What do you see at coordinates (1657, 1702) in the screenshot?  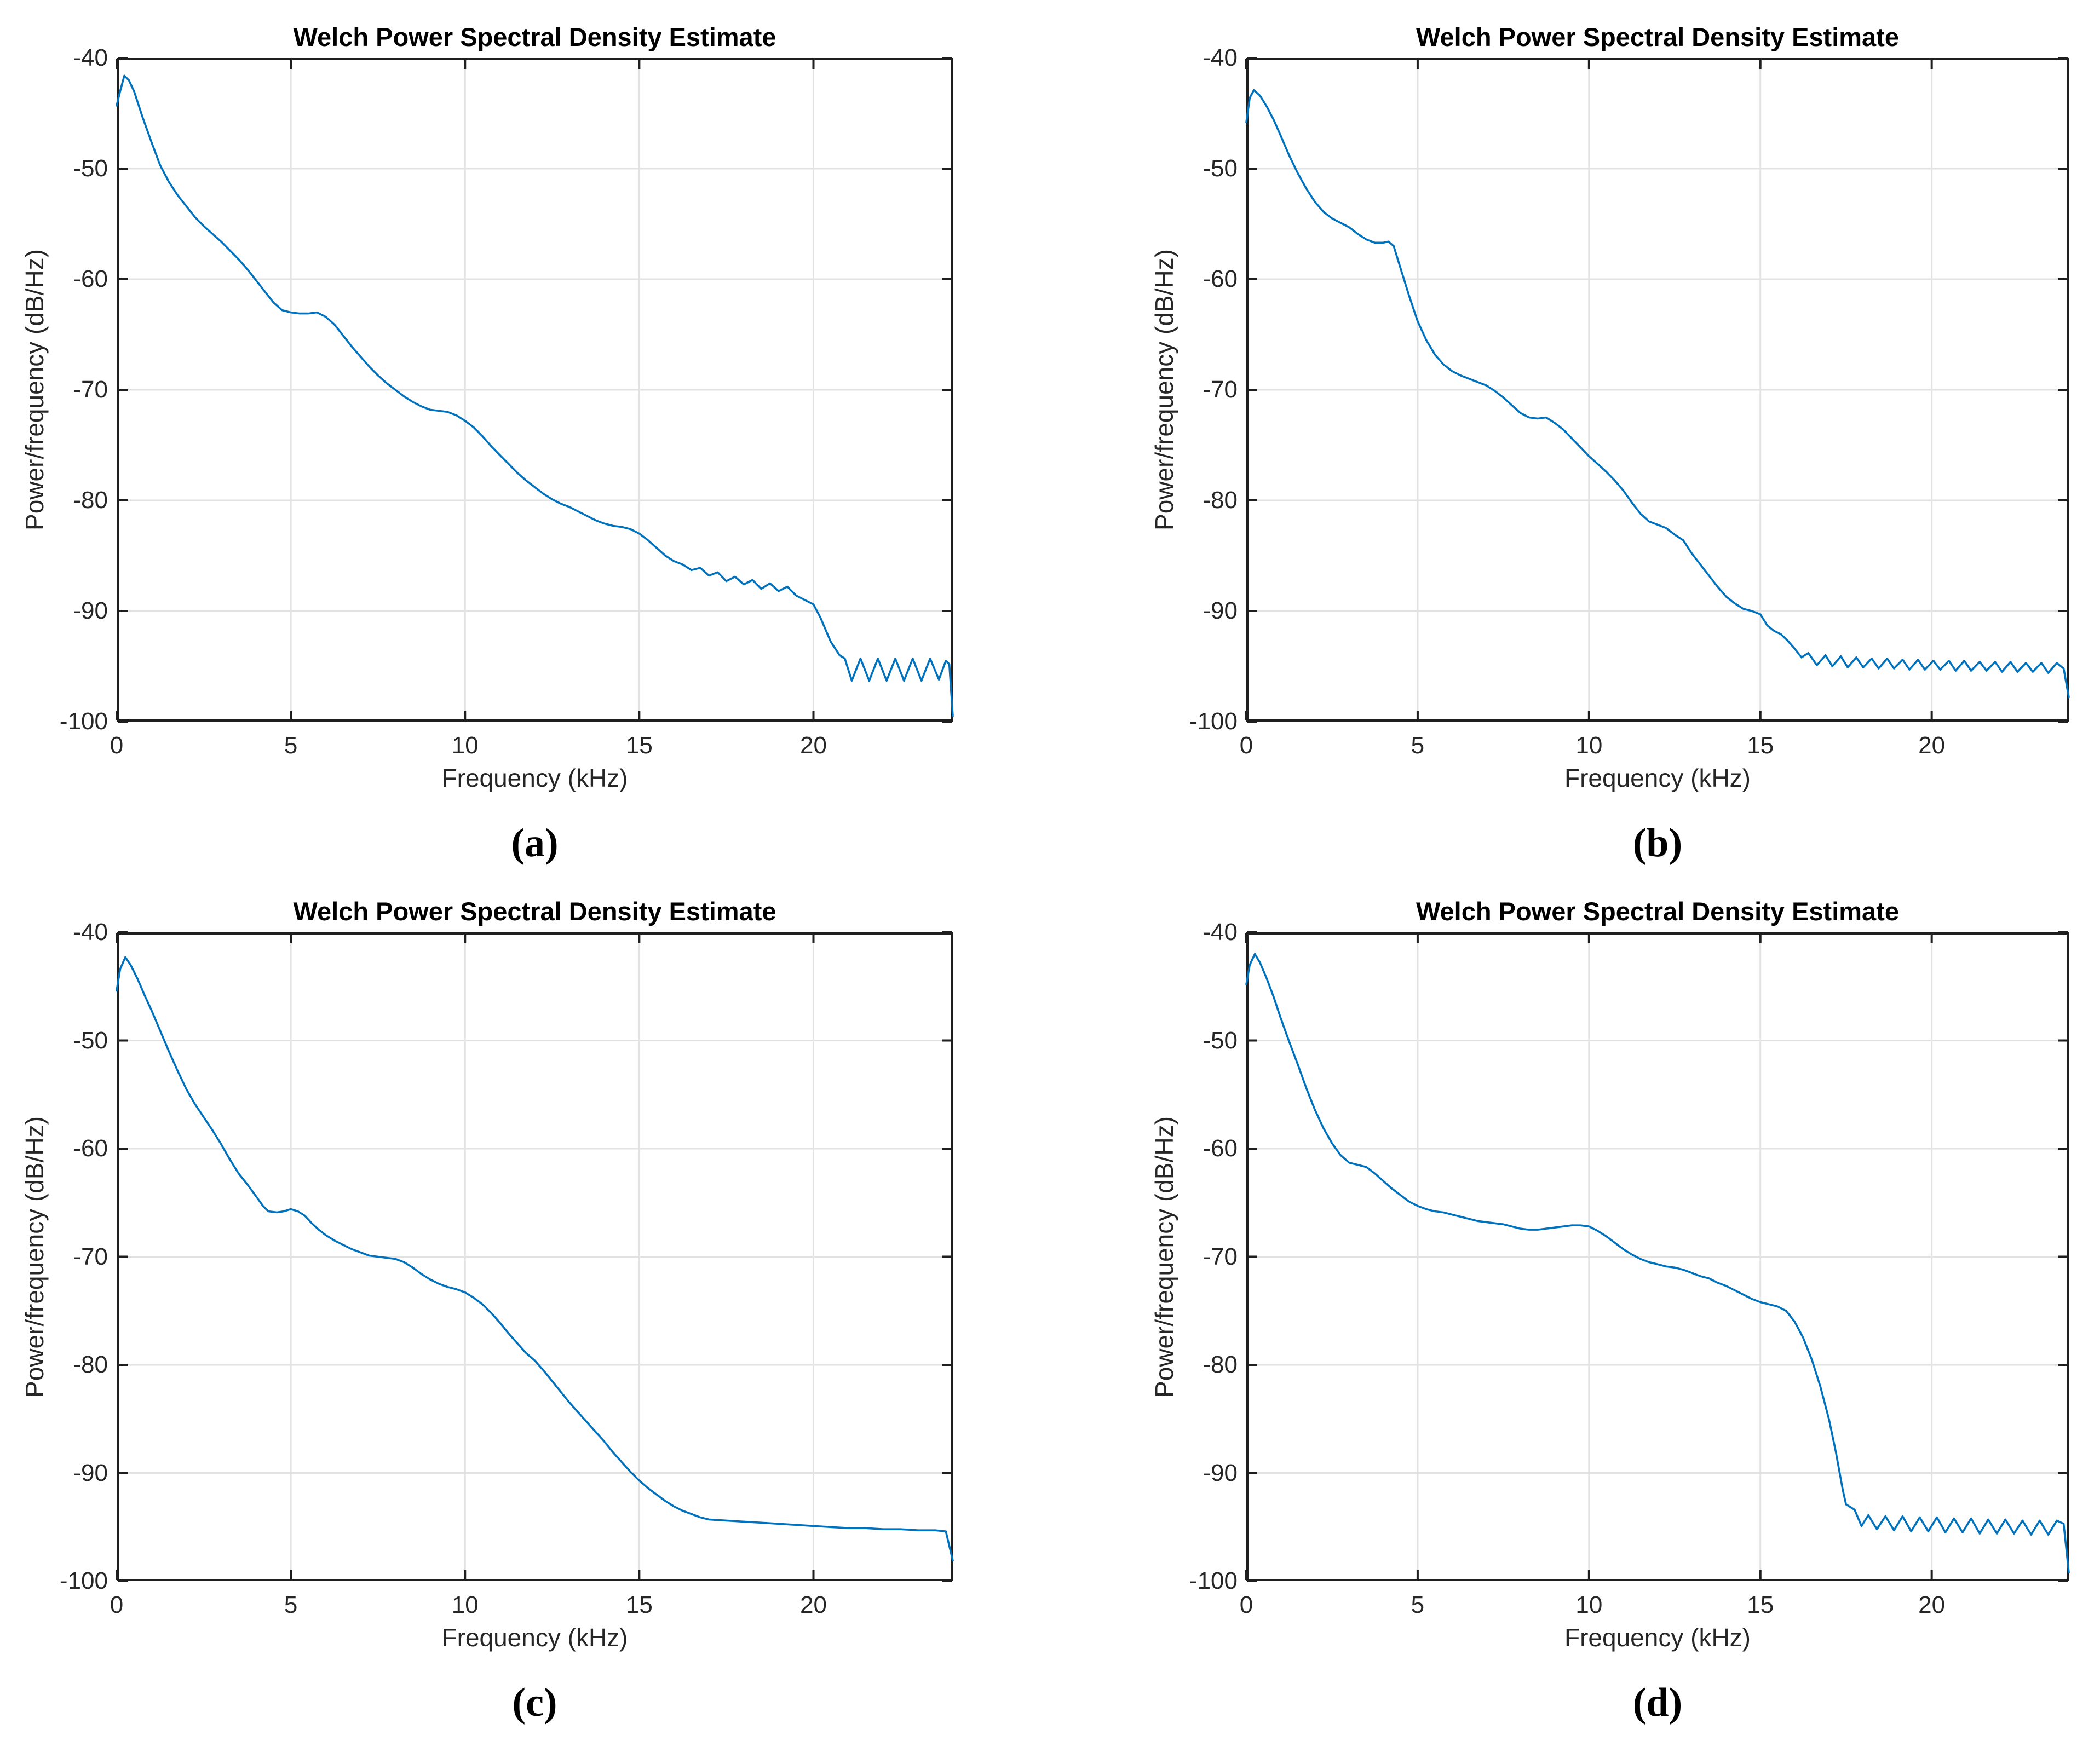 I see `subfigure-caption: (d)` at bounding box center [1657, 1702].